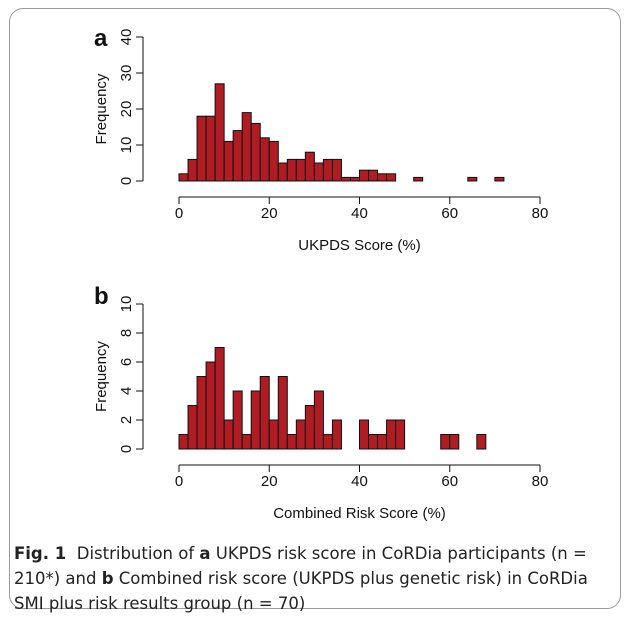 This screenshot has width=630, height=617. I want to click on y-axis-title-a: Frequency, so click(101, 108).